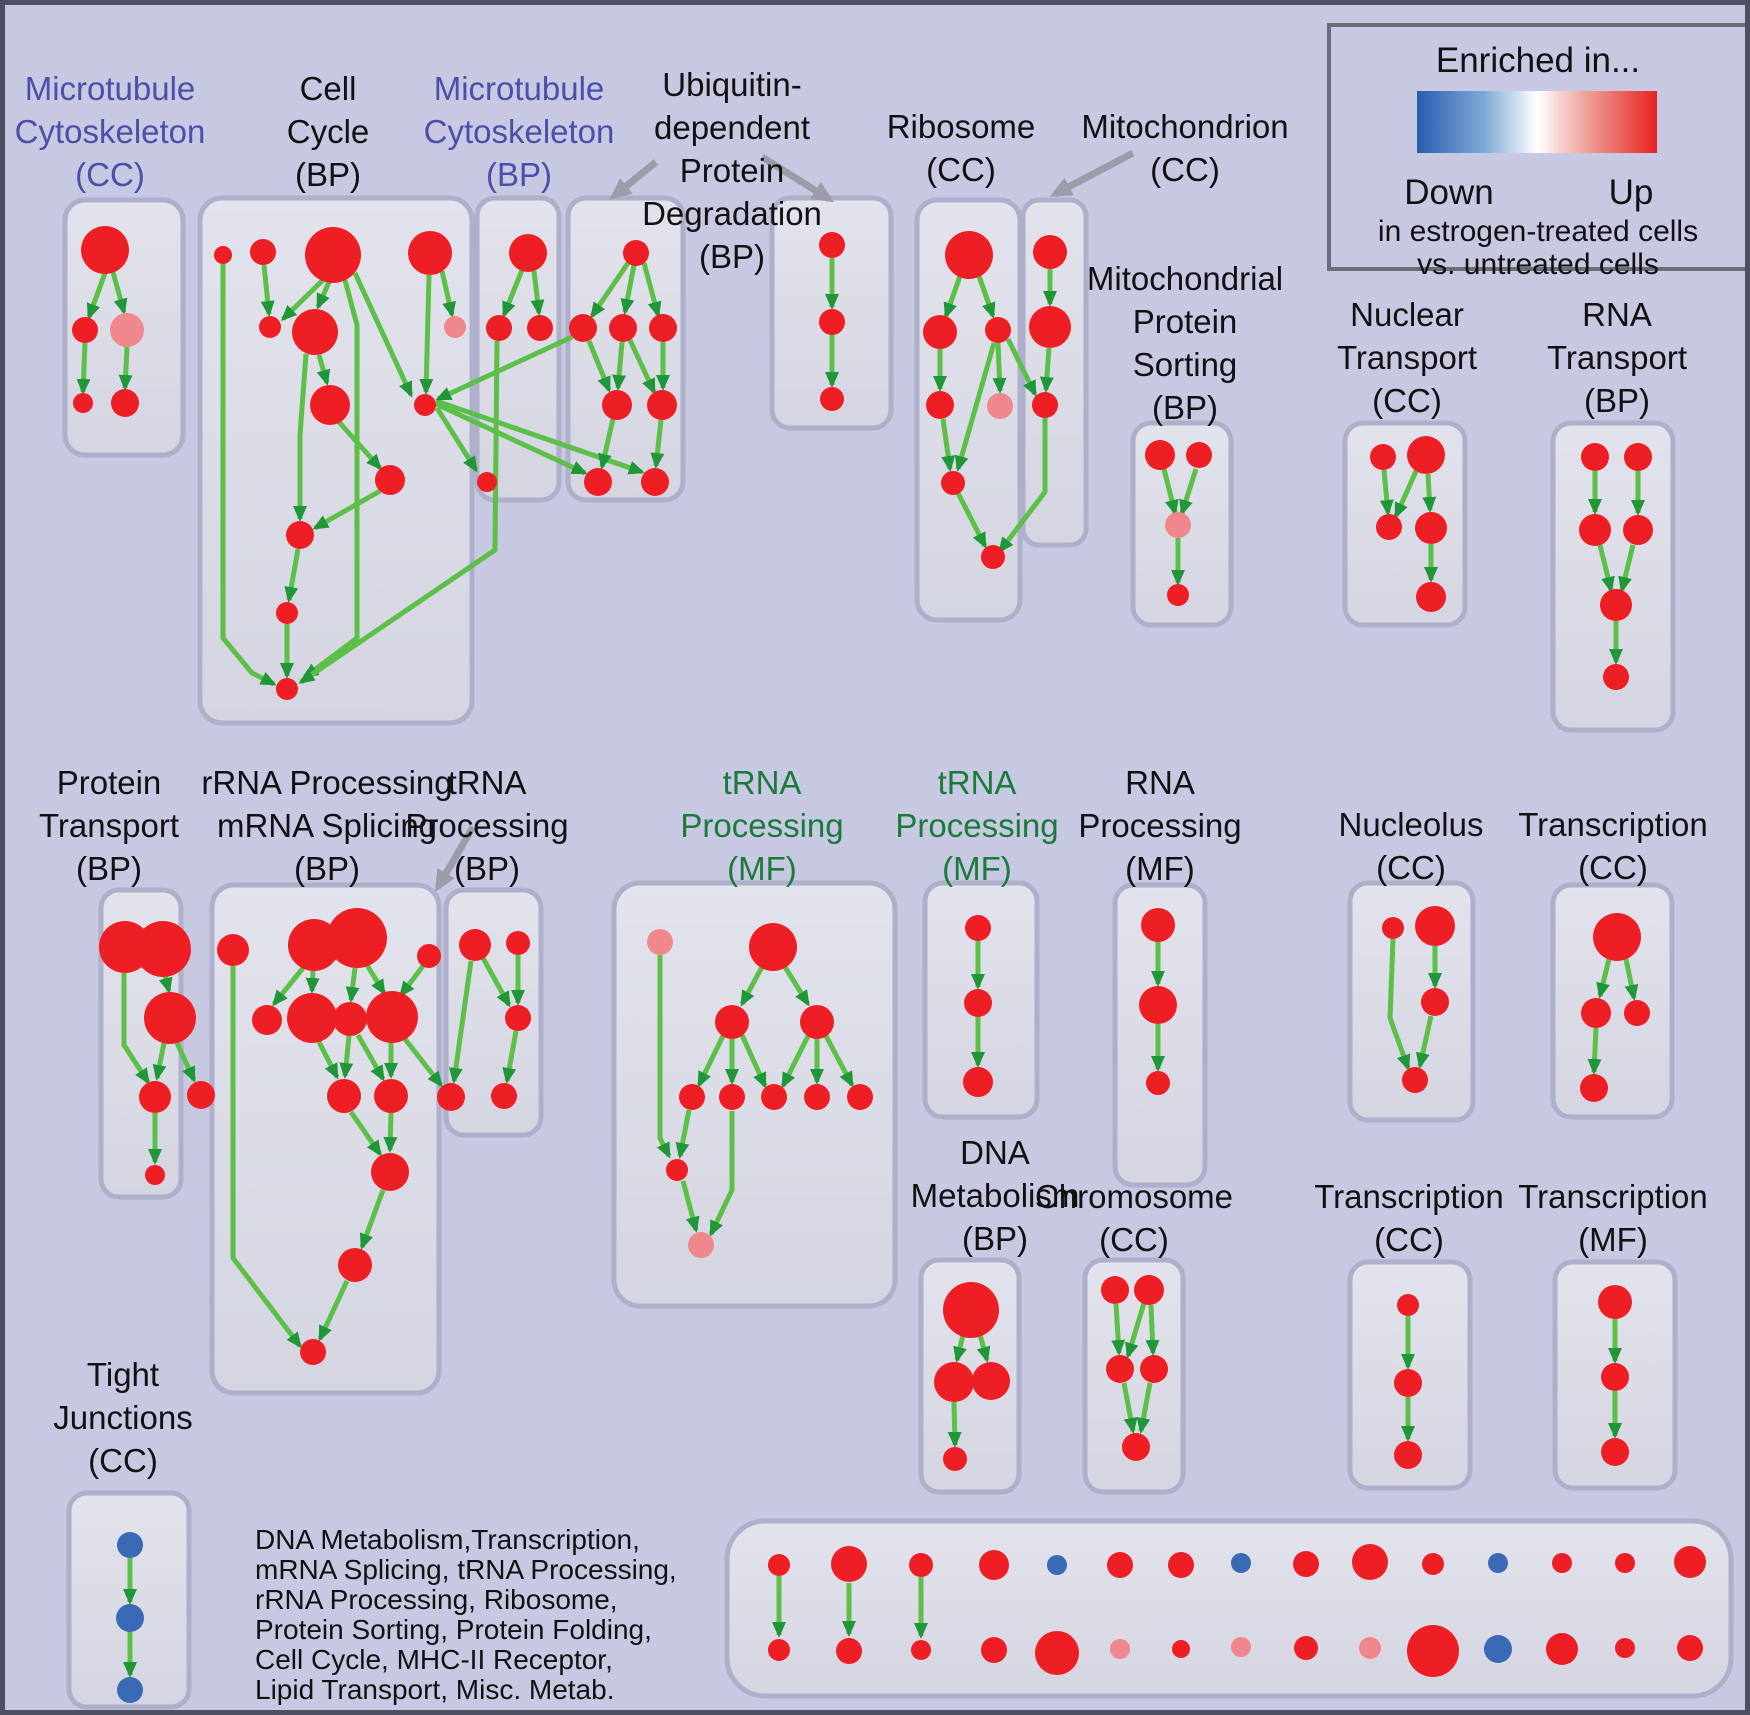 This screenshot has width=1750, height=1715. What do you see at coordinates (328, 131) in the screenshot?
I see `cluster-label-cell-cycle-bp: Cell Cycle (BP)` at bounding box center [328, 131].